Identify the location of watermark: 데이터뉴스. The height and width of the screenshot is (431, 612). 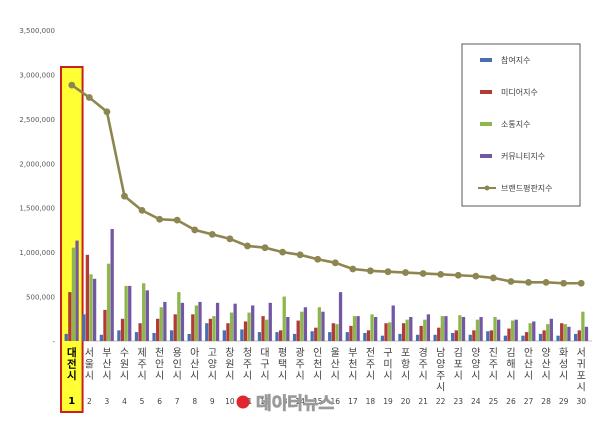
(285, 404).